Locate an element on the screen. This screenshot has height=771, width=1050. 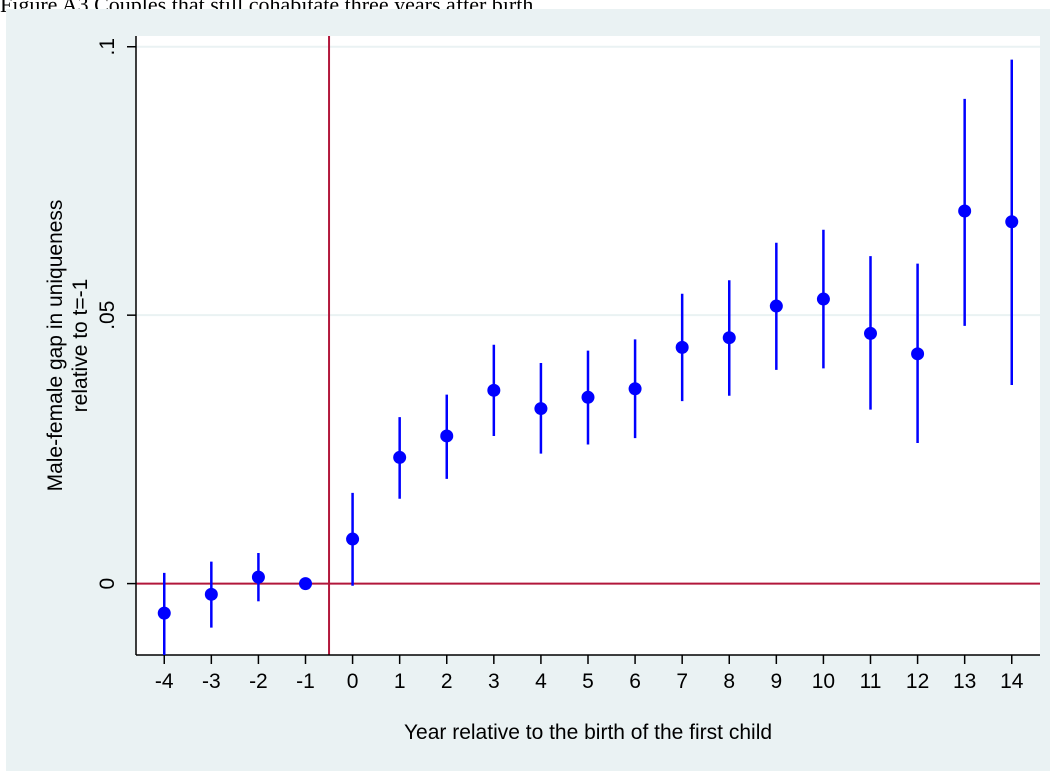
x-tick-label: 13 is located at coordinates (964, 681).